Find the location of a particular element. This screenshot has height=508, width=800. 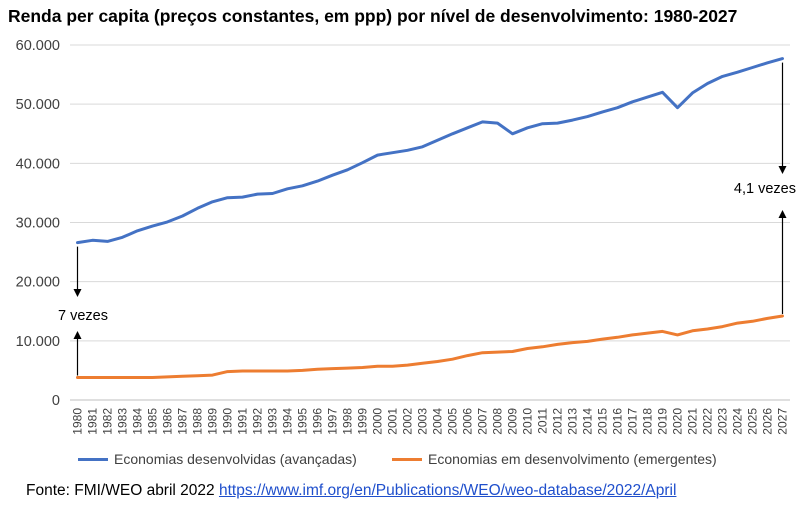

x-tick-label: 2006 is located at coordinates (468, 421).